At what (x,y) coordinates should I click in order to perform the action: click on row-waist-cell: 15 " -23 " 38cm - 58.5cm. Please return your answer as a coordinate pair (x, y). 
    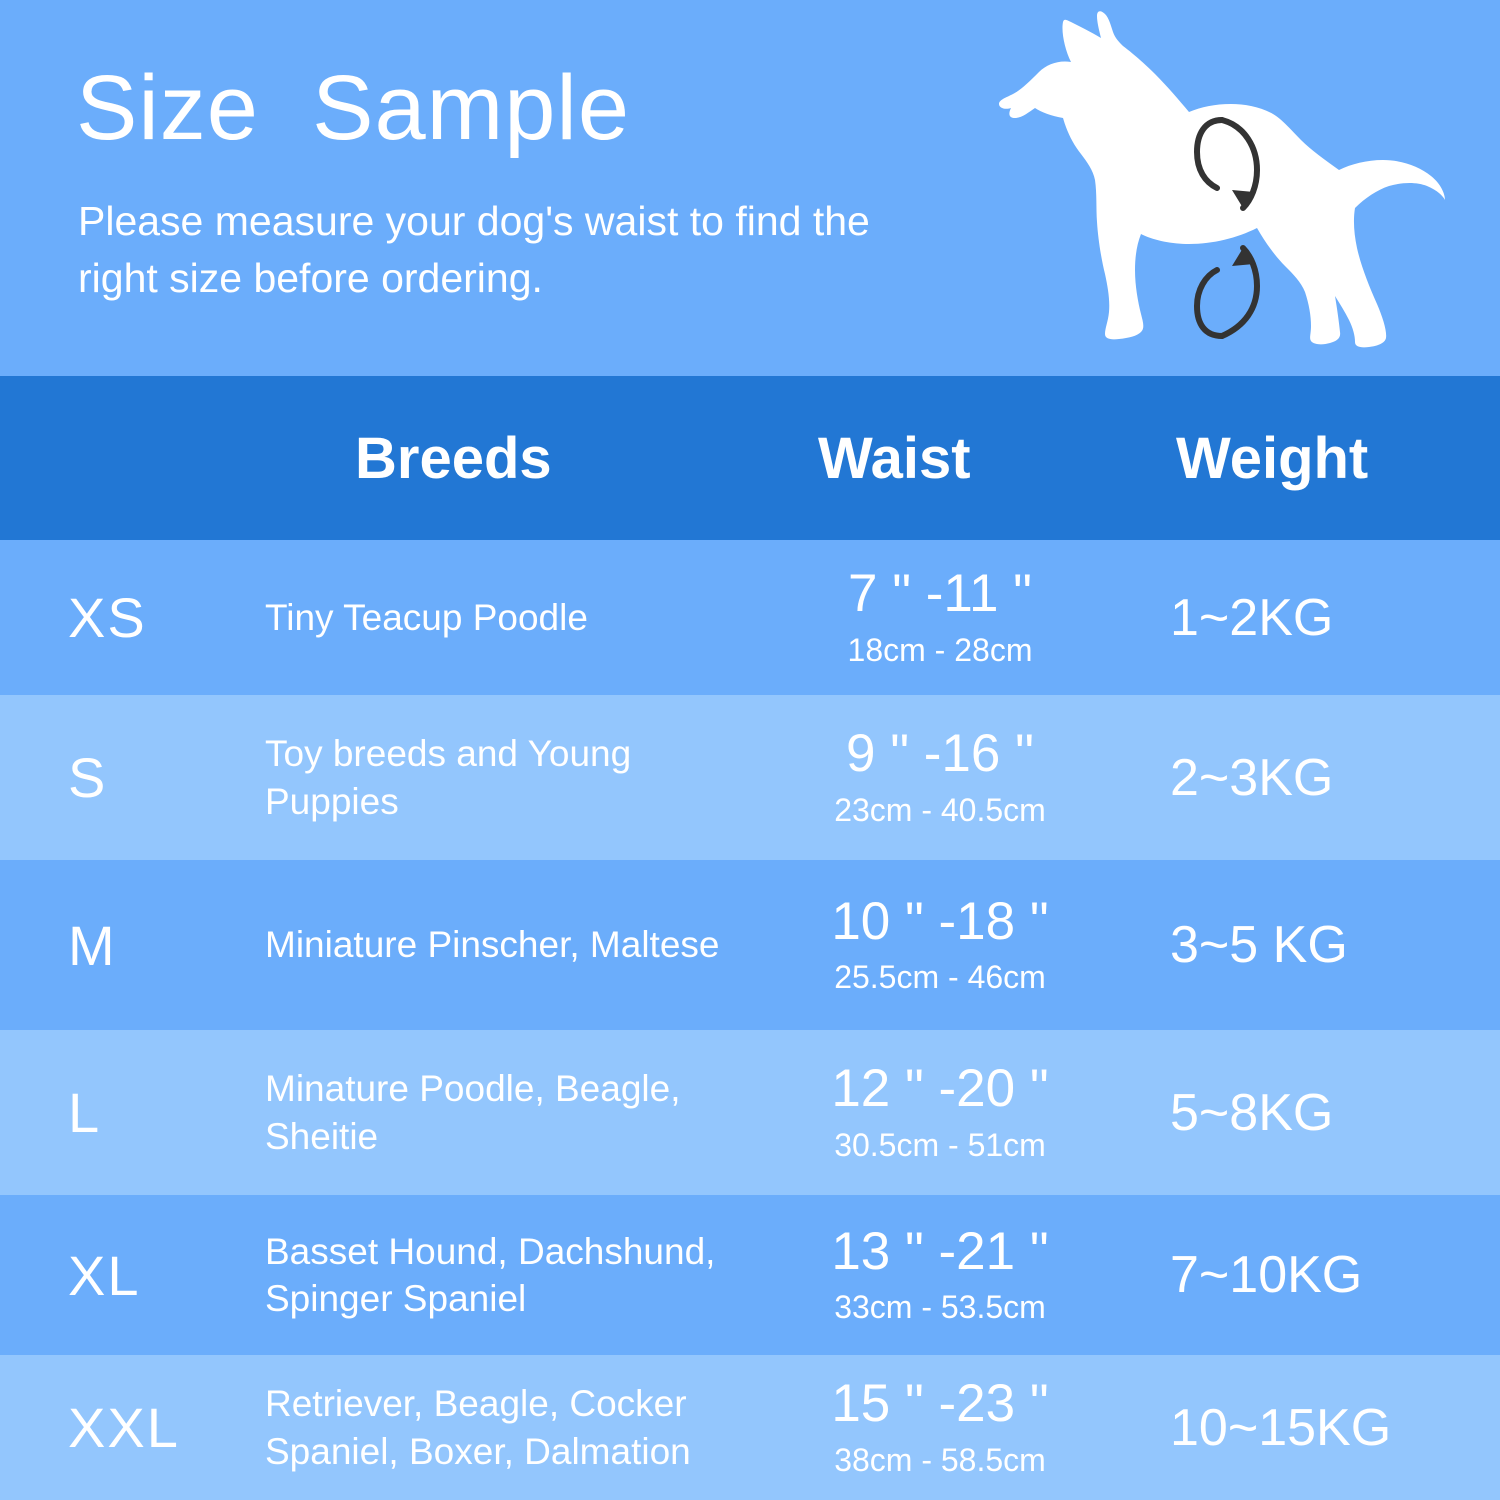
    Looking at the image, I should click on (940, 1427).